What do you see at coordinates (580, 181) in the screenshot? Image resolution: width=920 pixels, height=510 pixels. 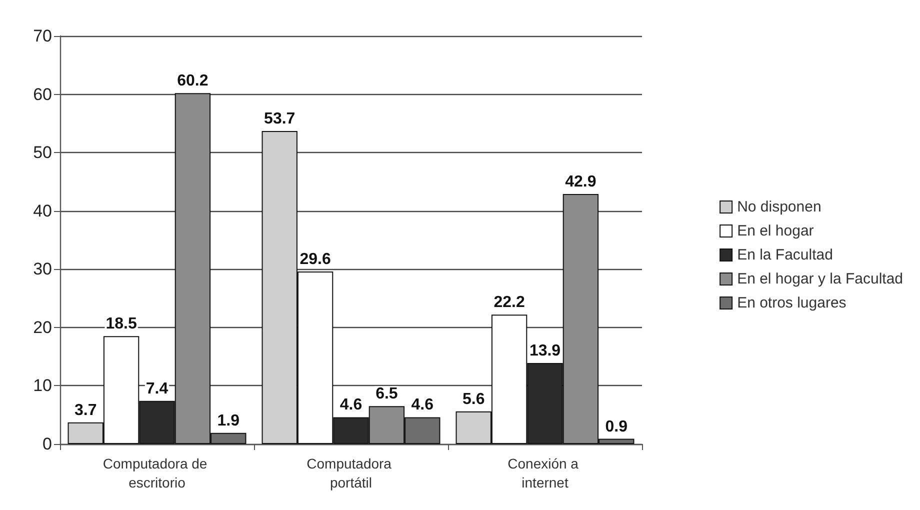 I see `data-label: 42.9` at bounding box center [580, 181].